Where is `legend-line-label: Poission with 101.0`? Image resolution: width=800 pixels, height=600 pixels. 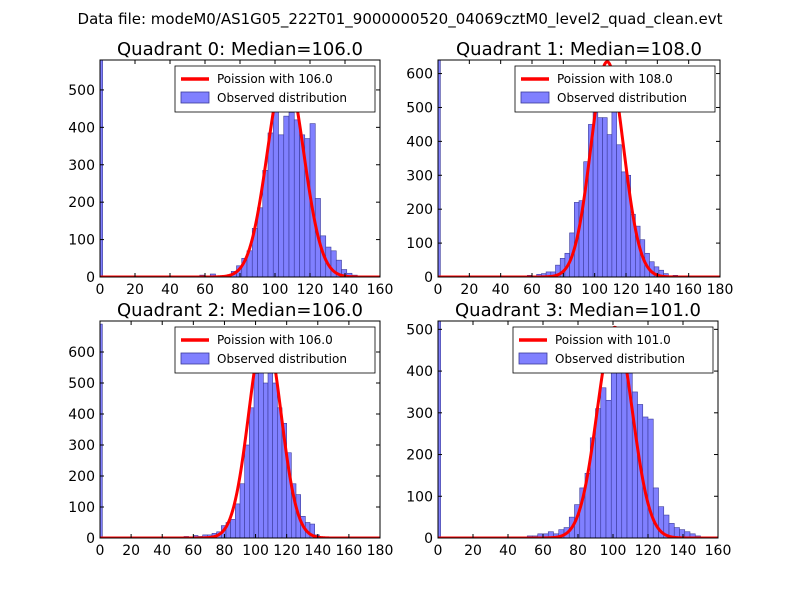 legend-line-label: Poission with 101.0 is located at coordinates (613, 340).